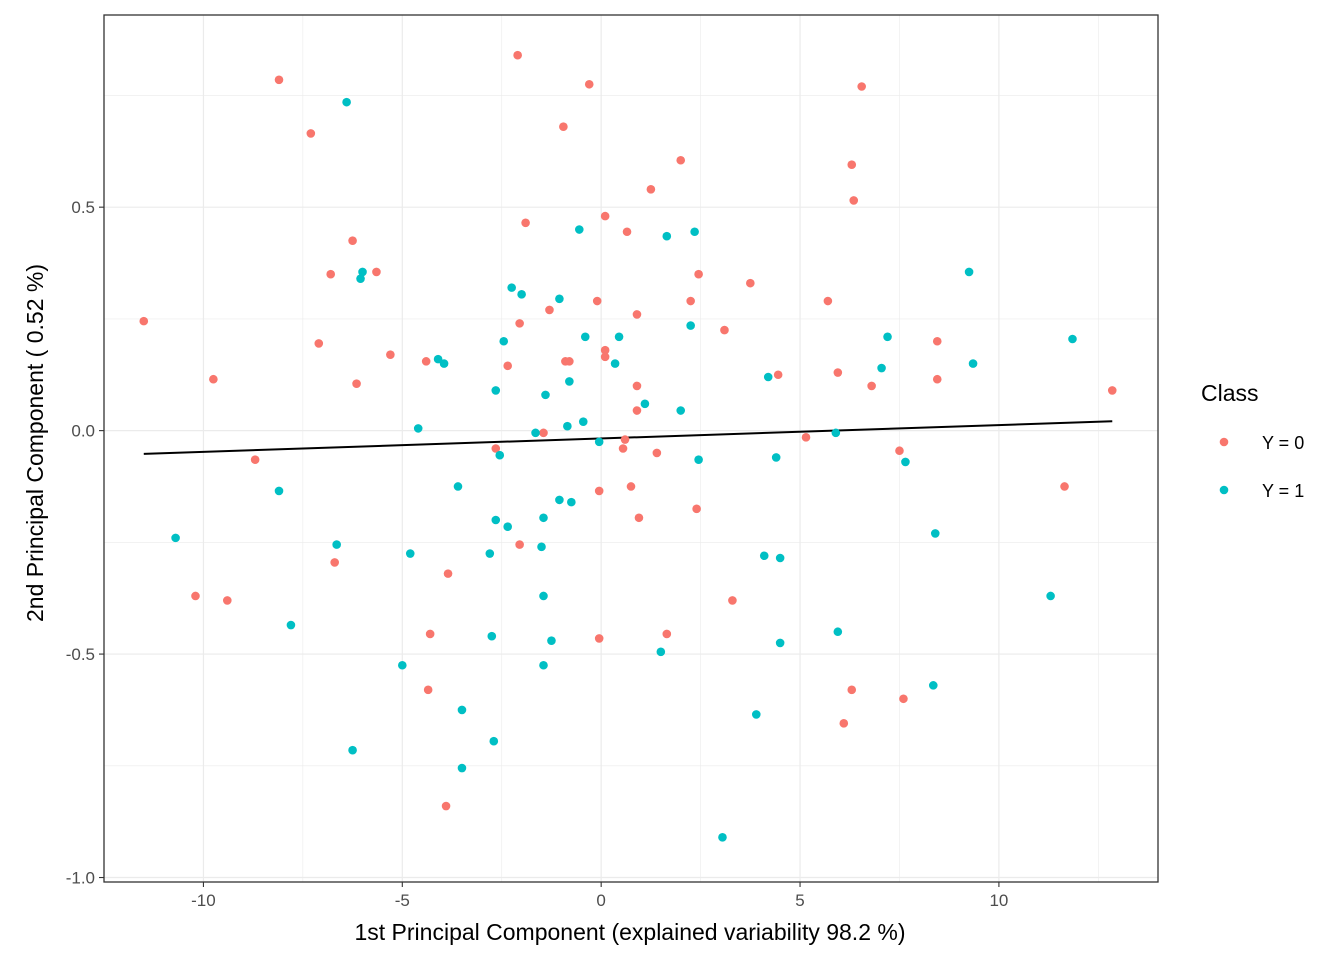 This screenshot has width=1344, height=960. What do you see at coordinates (203, 900) in the screenshot?
I see `x-tick-label: -10` at bounding box center [203, 900].